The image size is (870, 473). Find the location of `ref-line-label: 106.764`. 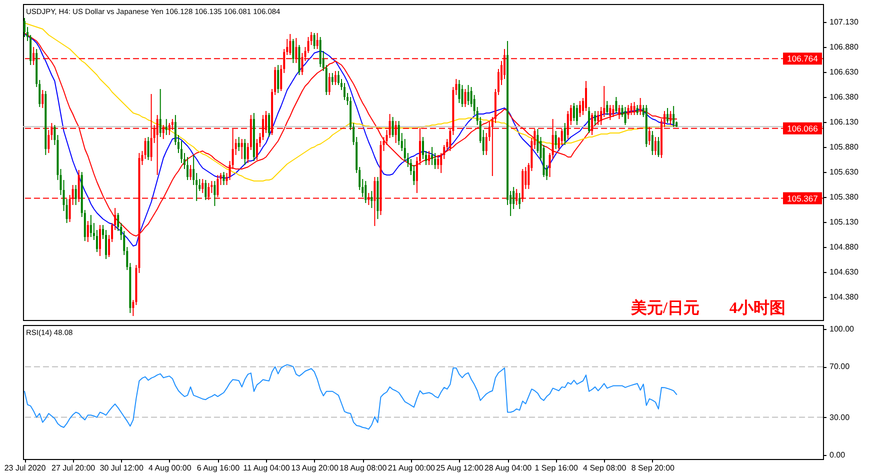

ref-line-label: 106.764 is located at coordinates (802, 59).